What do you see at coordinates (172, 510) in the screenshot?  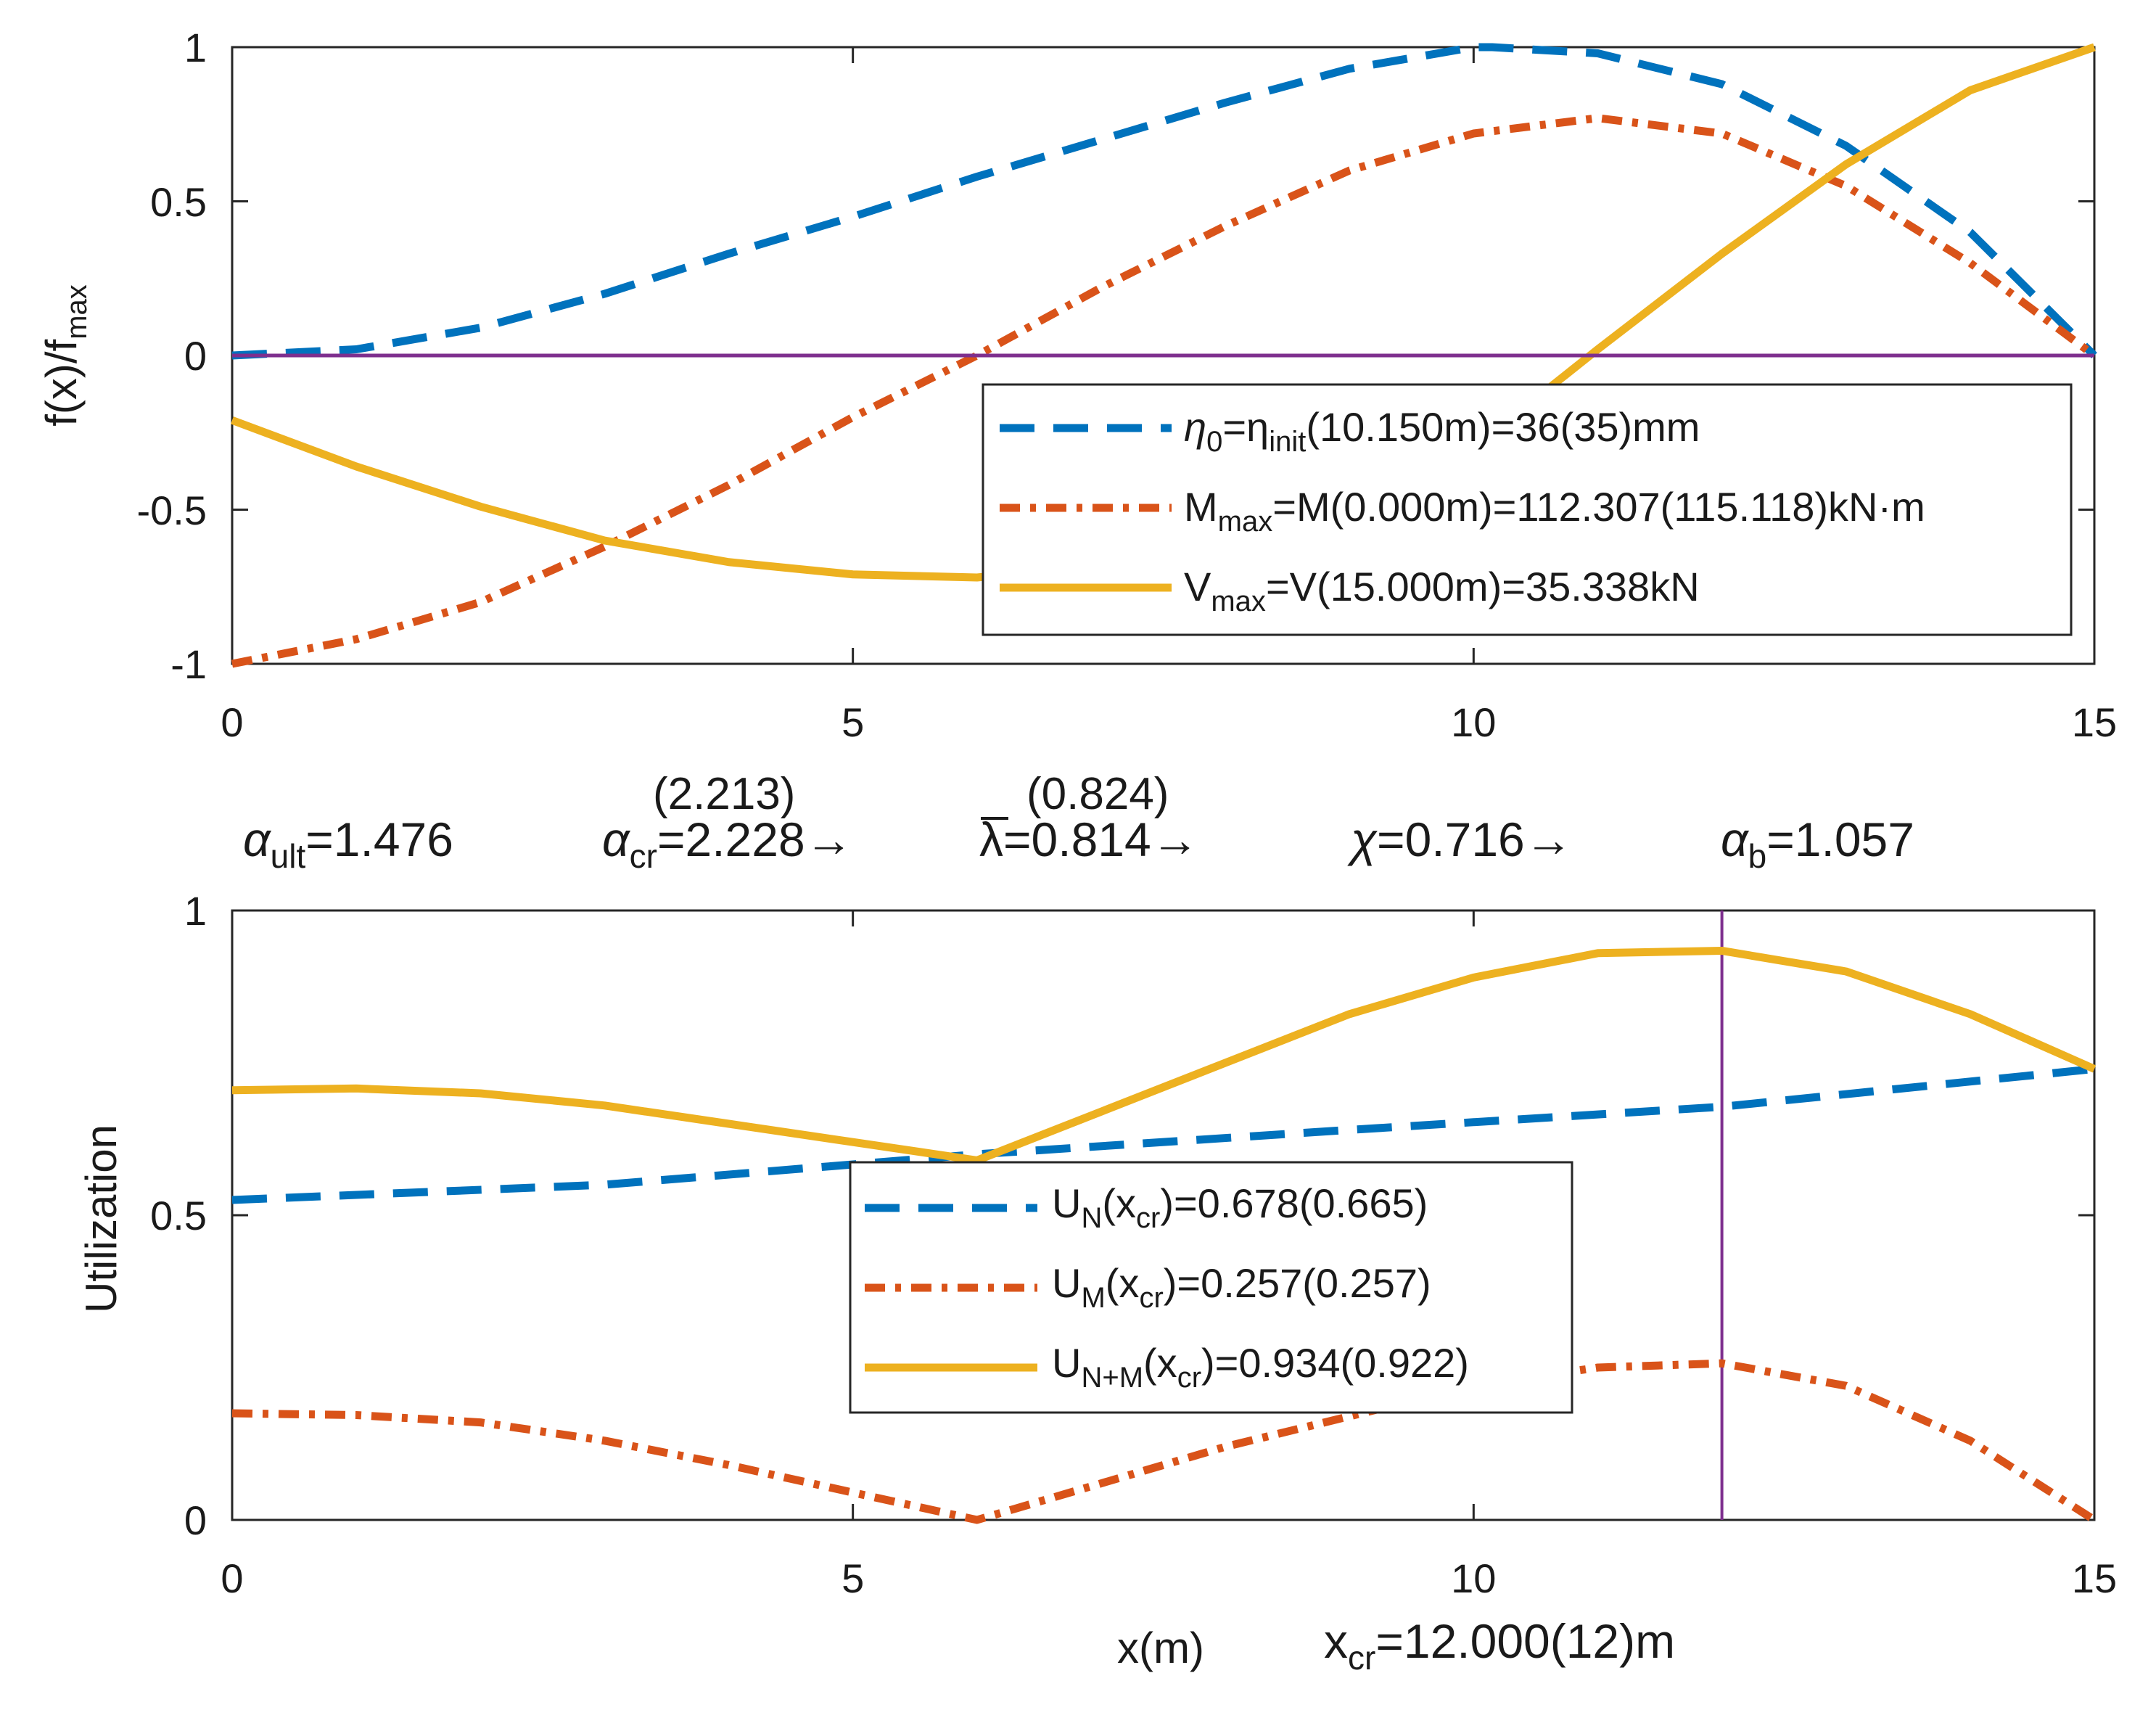 I see `top-y-tick-label: -0.5` at bounding box center [172, 510].